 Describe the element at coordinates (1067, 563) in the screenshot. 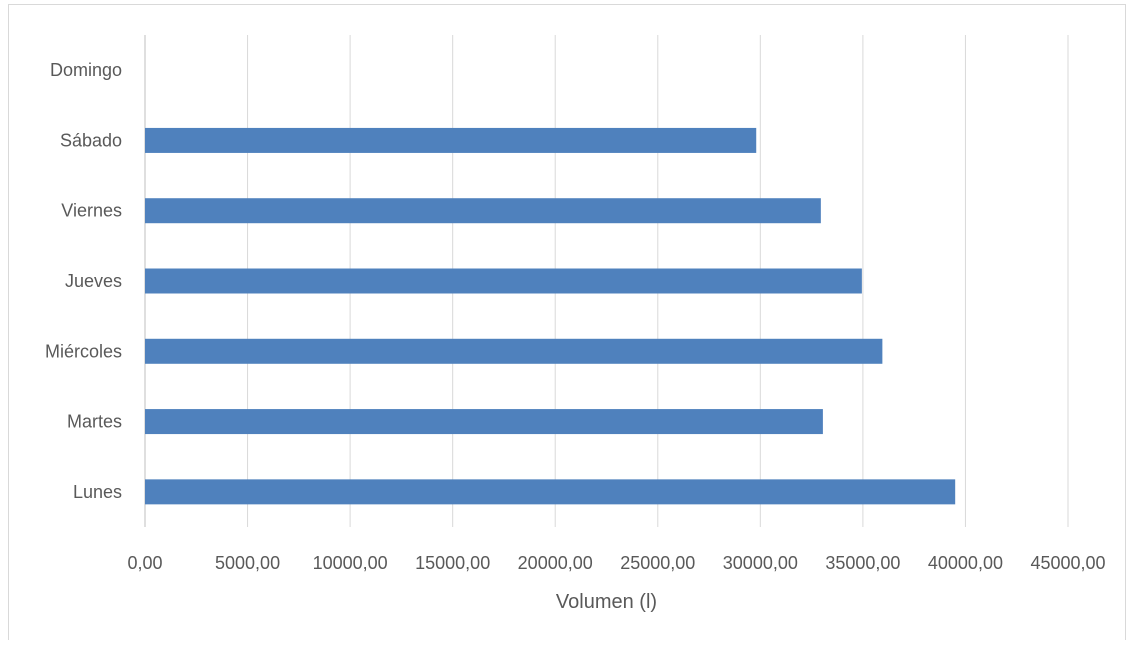

I see `x-tick-label: 45000,00` at that location.